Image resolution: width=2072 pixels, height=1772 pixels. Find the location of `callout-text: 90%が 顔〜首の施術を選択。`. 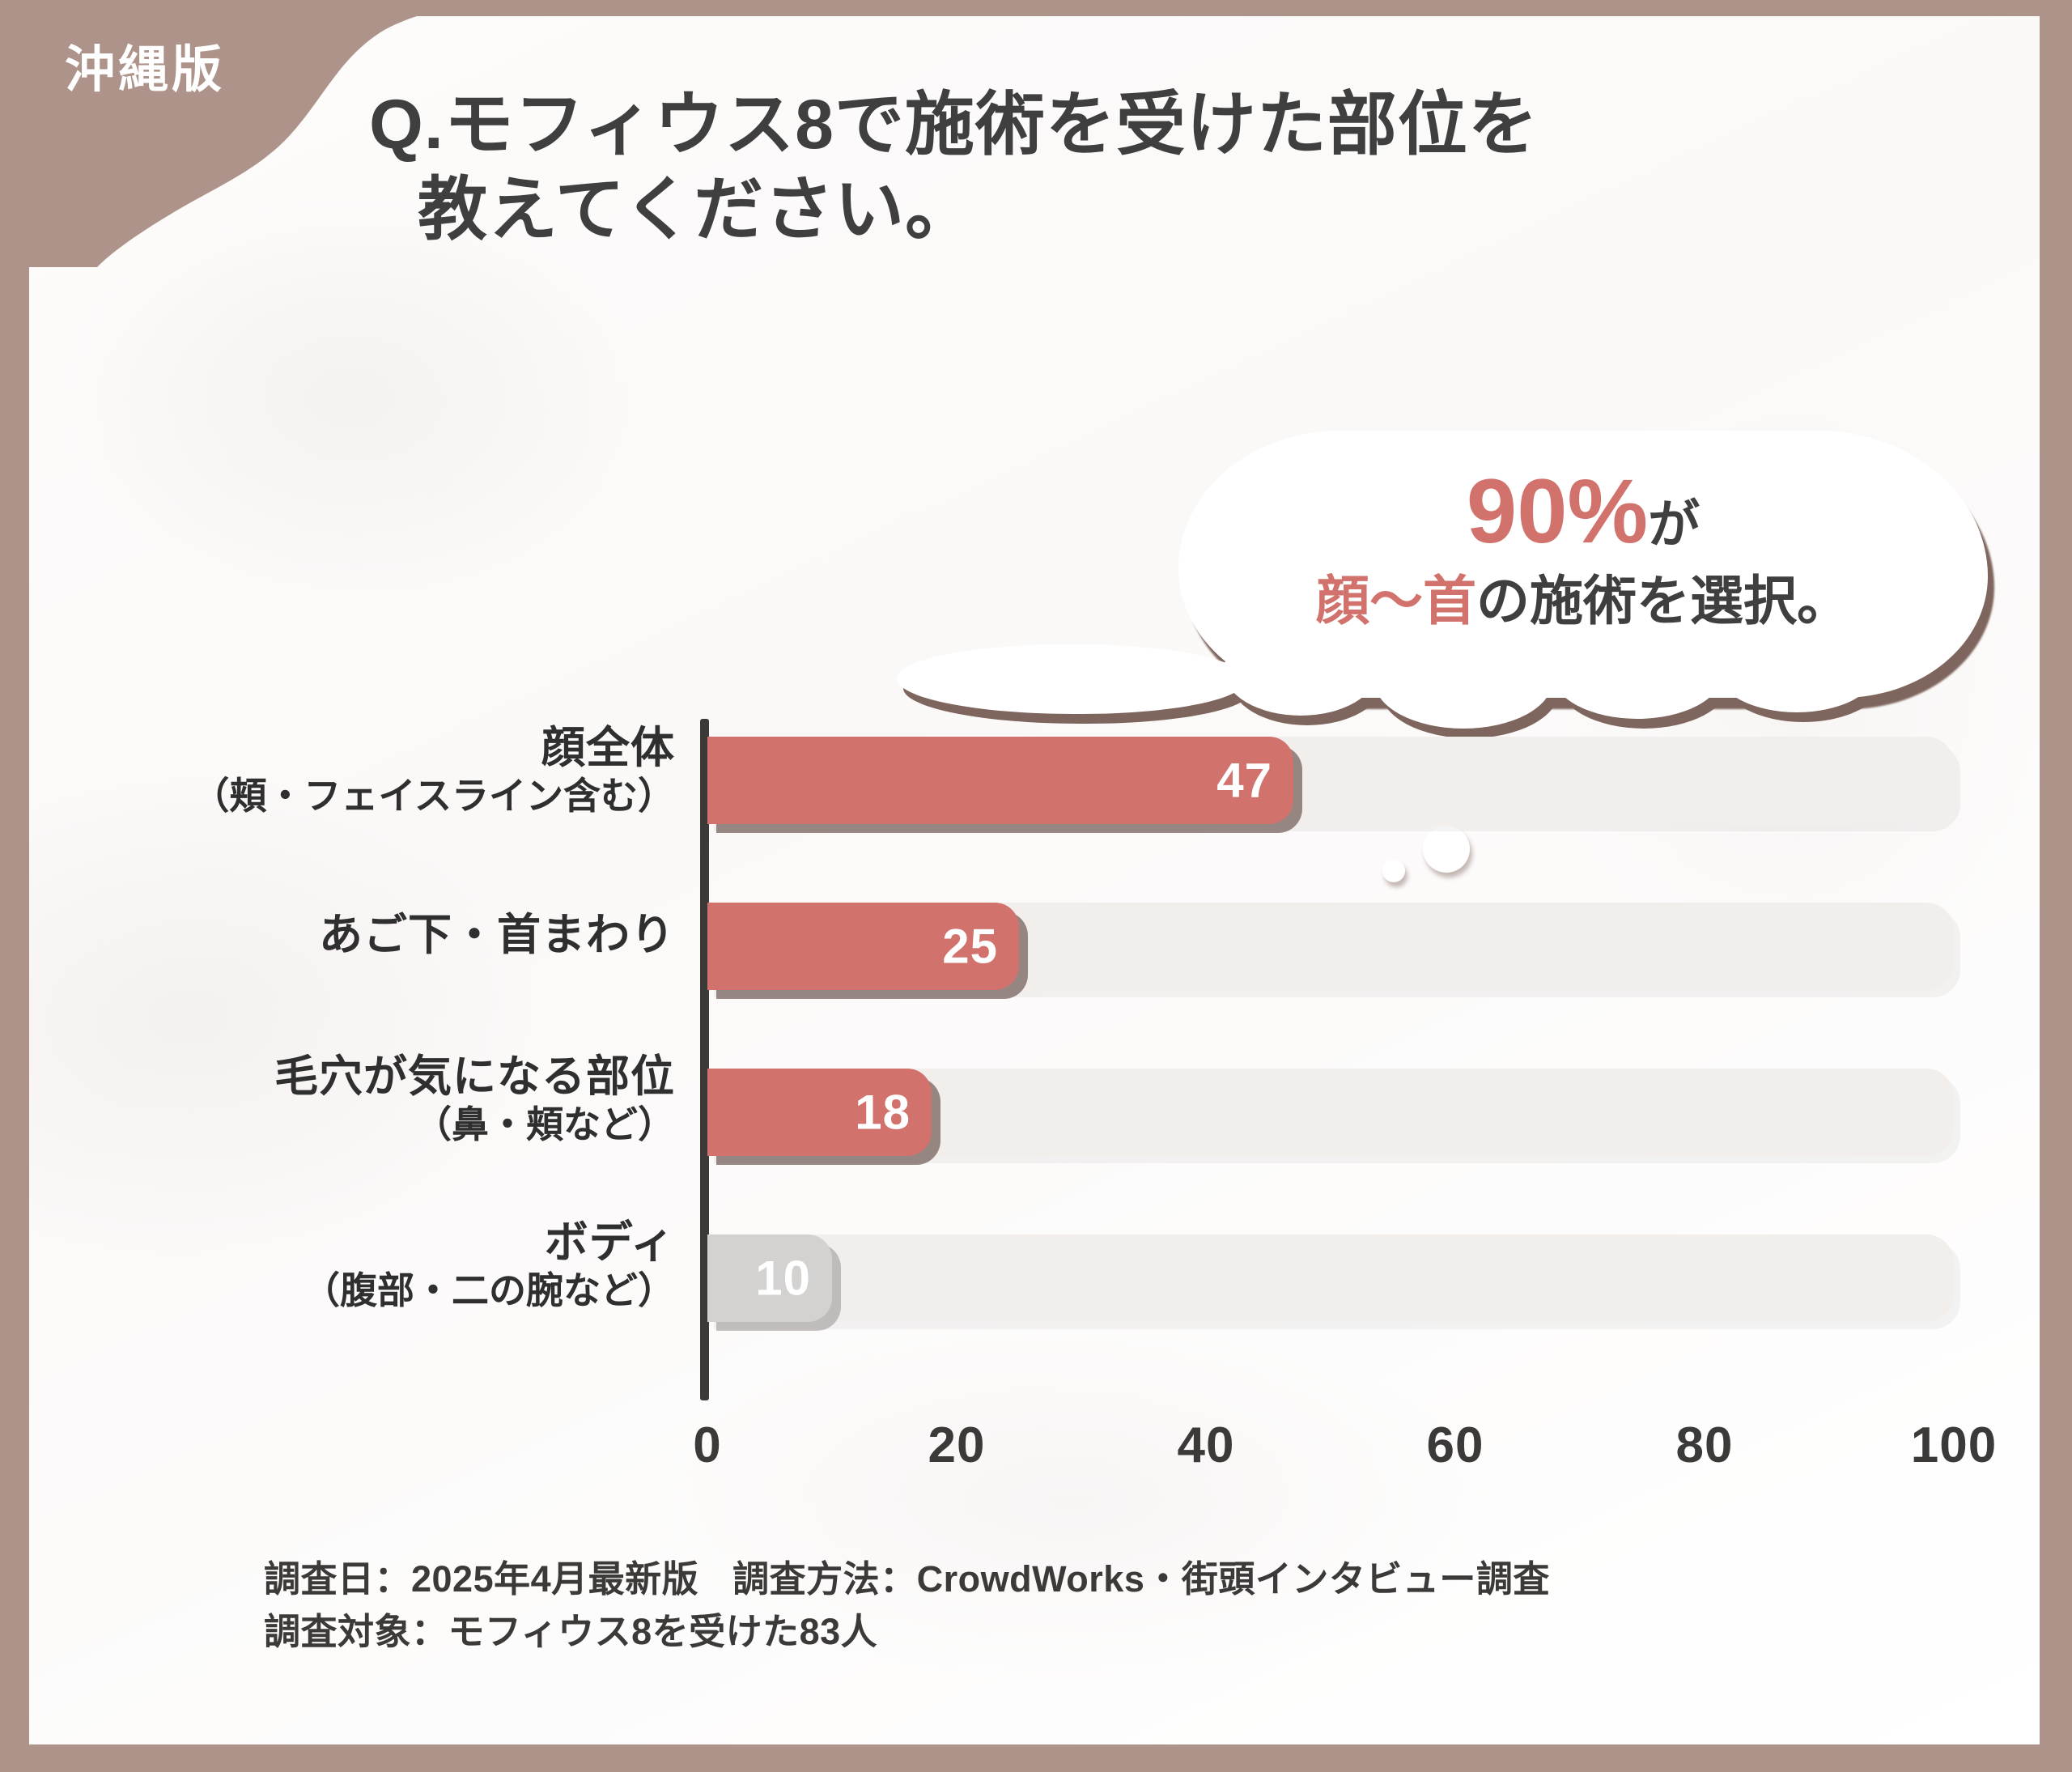

callout-text: 90%が 顔〜首の施術を選択。 is located at coordinates (1583, 546).